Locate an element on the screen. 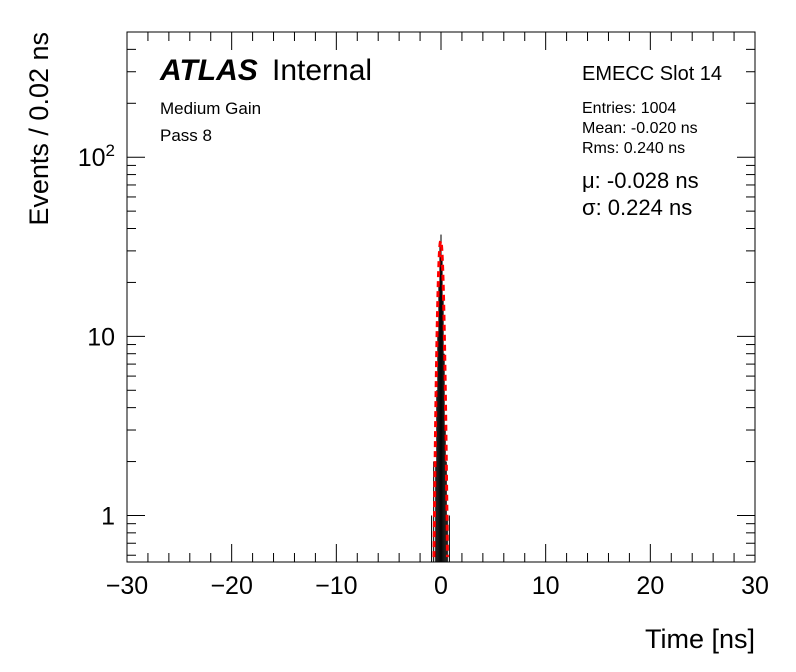 The image size is (796, 672). y-tick-label: 1 is located at coordinates (108, 516).